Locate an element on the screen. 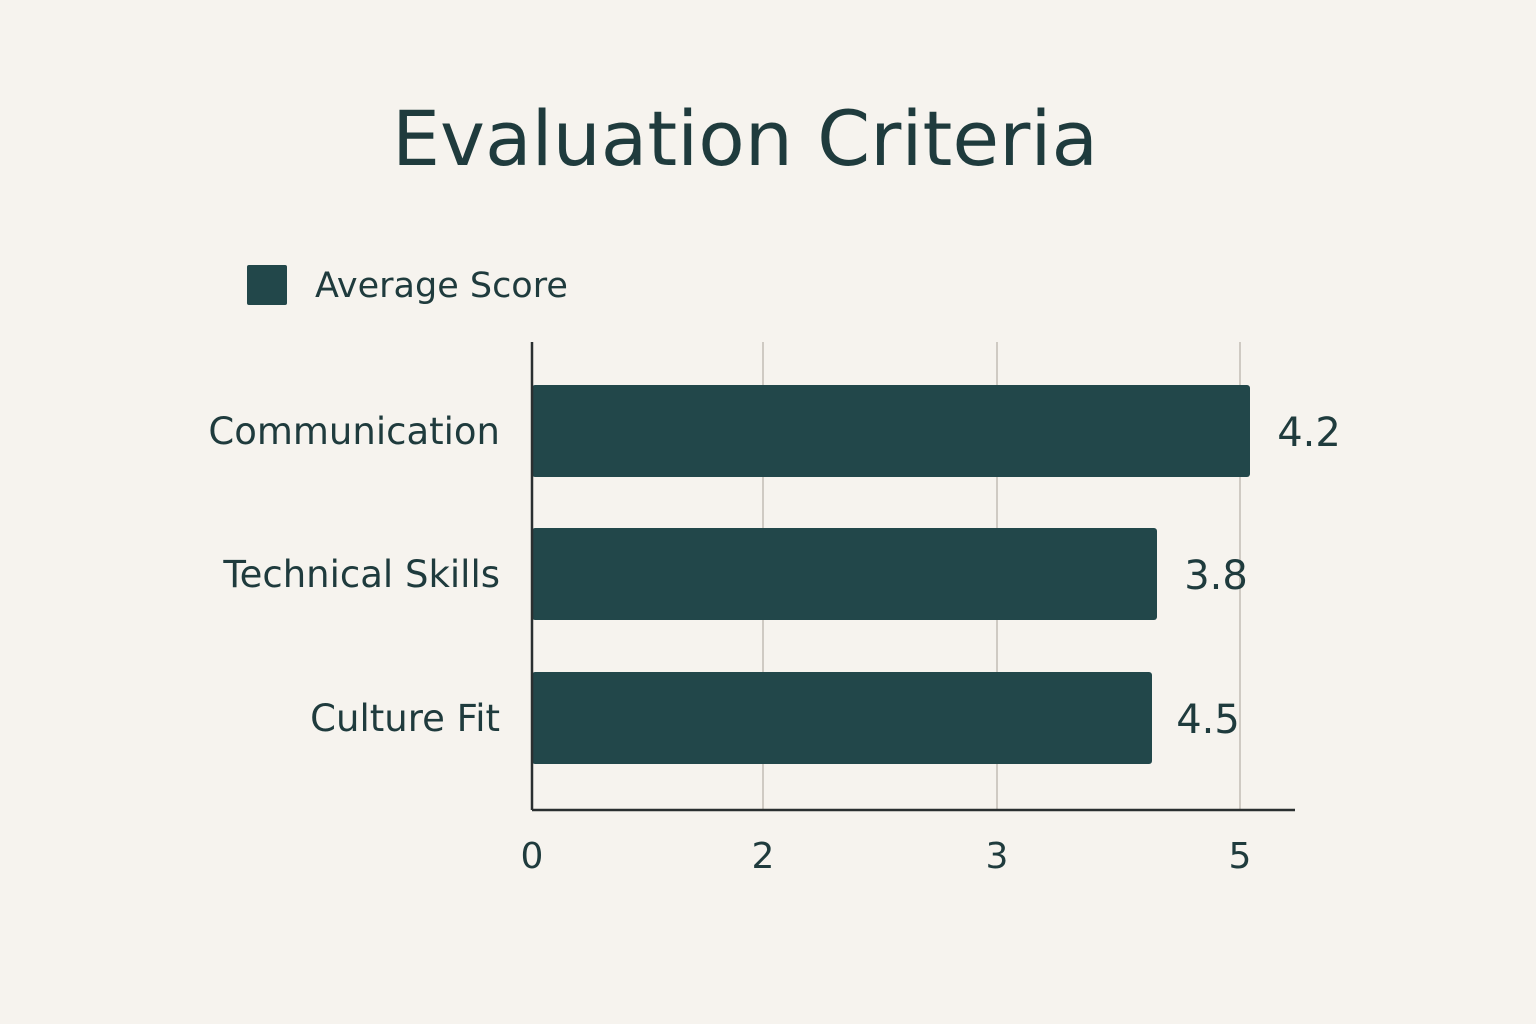  x-tick-label: 5 is located at coordinates (1240, 856).